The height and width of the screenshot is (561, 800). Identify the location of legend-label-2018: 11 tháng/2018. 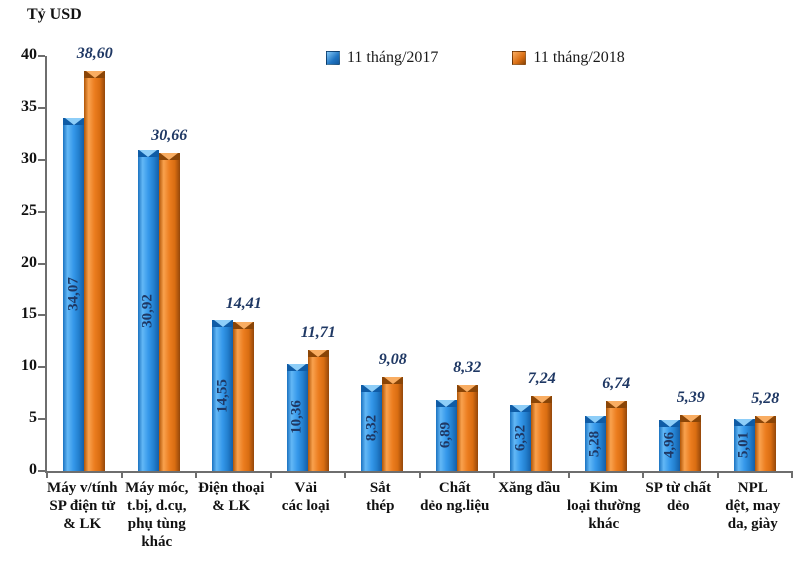
(579, 57).